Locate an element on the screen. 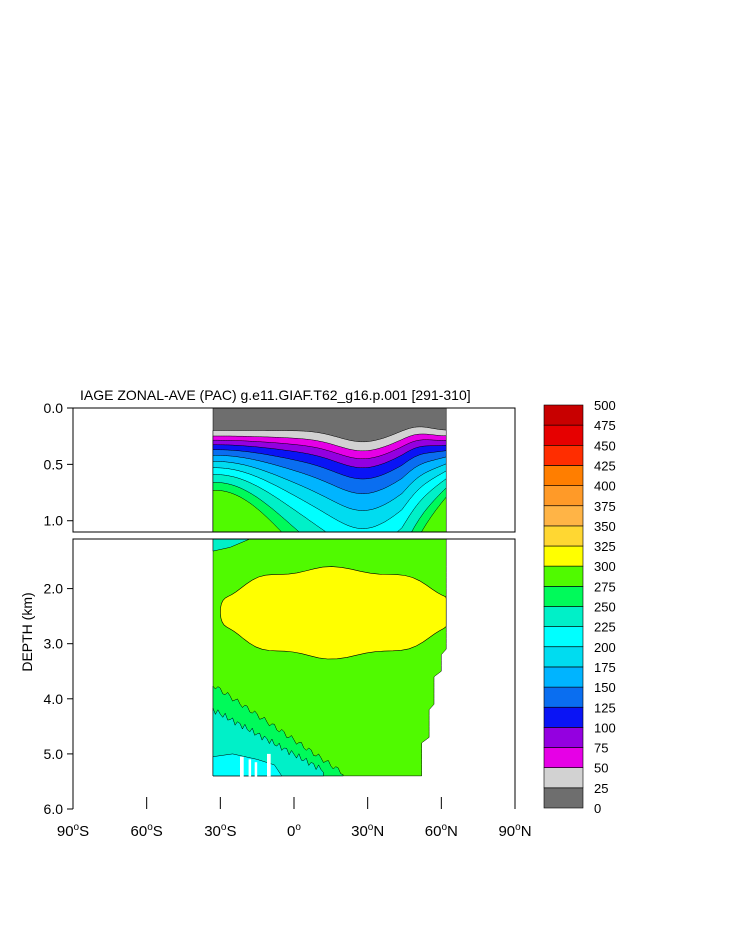 Image resolution: width=733 pixels, height=945 pixels. y-tick-label: 3.0 is located at coordinates (54, 644).